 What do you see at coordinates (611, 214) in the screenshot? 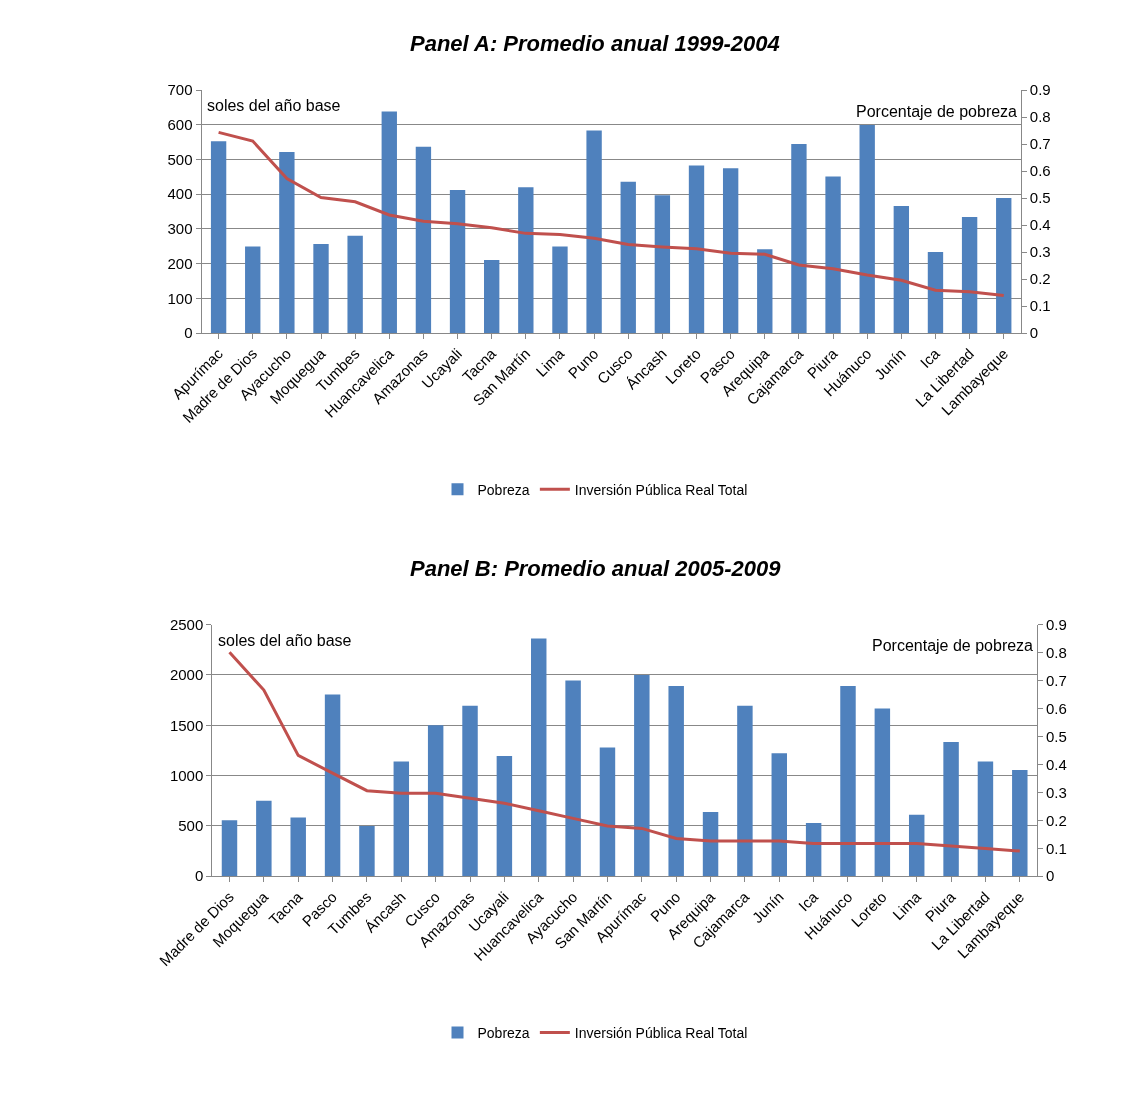
I see `line-series` at bounding box center [611, 214].